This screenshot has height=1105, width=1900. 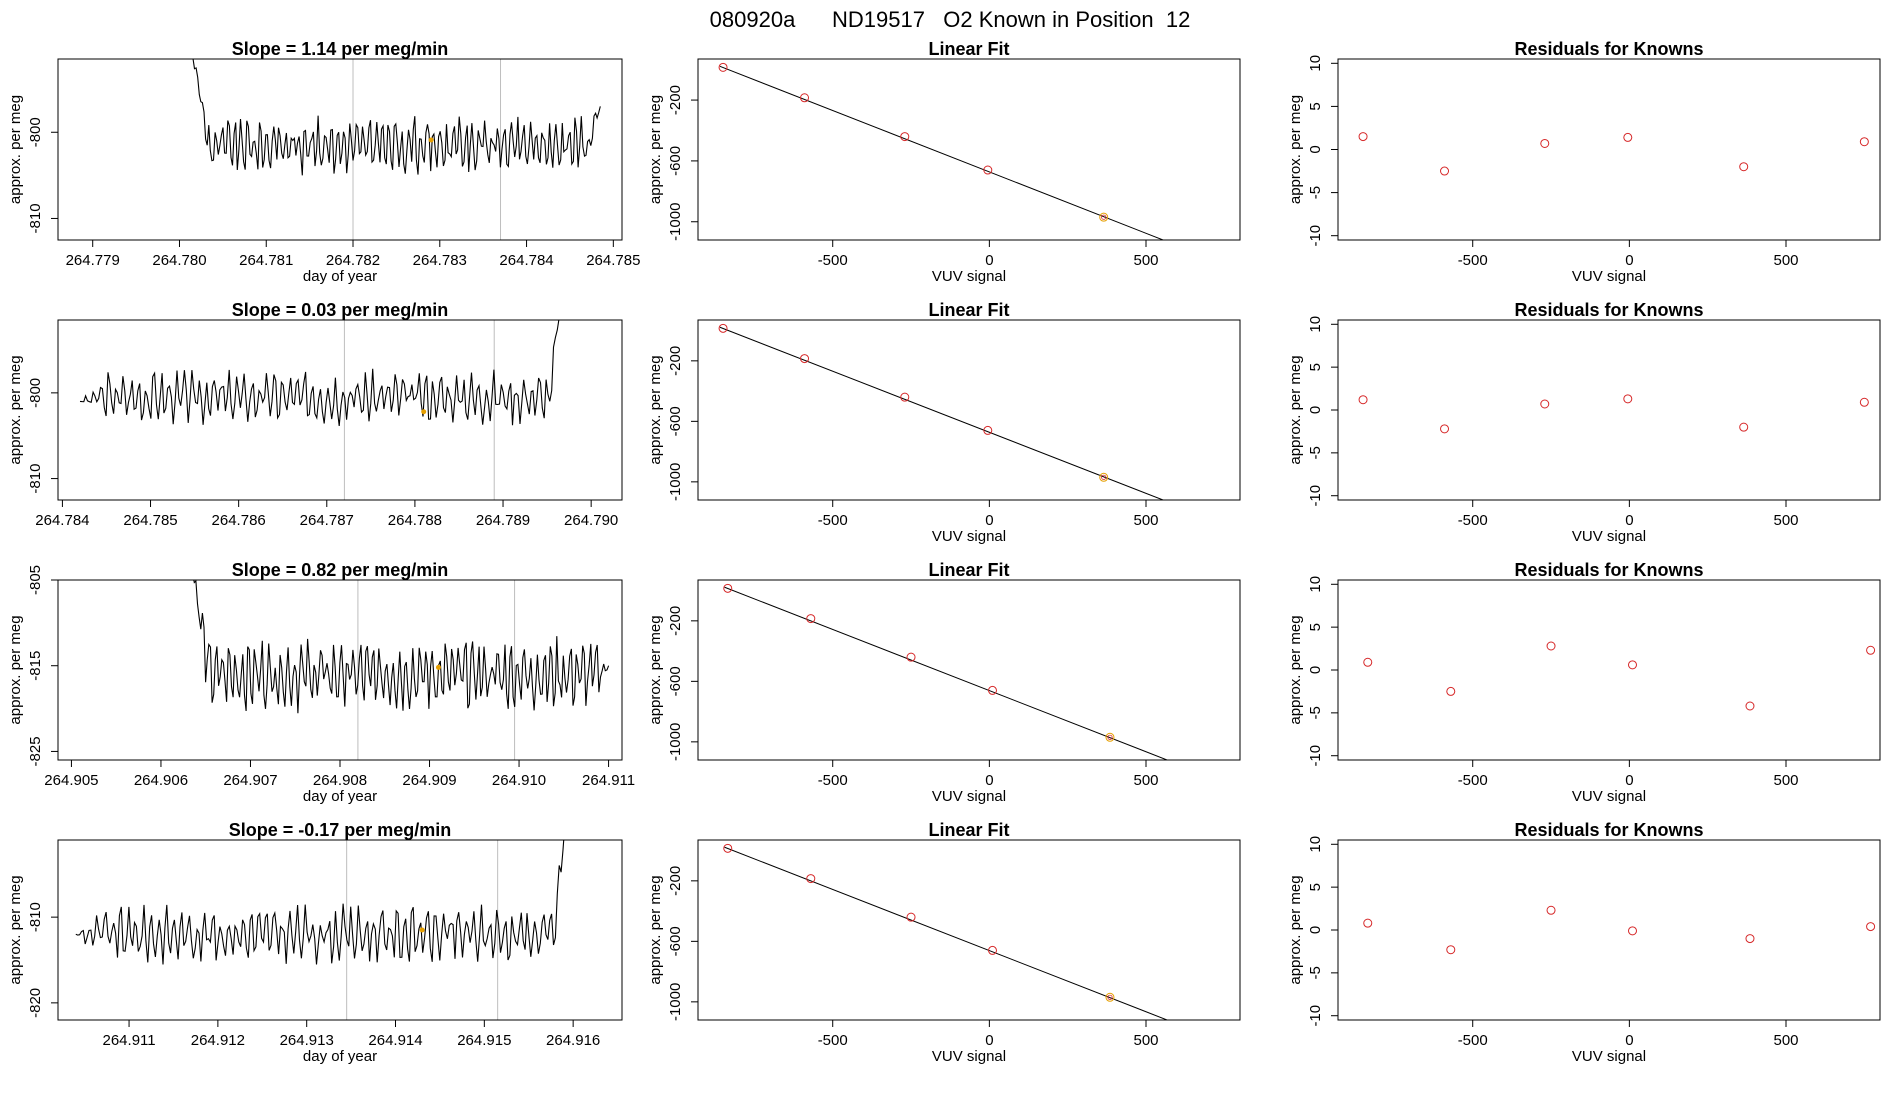 What do you see at coordinates (675, 361) in the screenshot?
I see `y-tick-label: -200` at bounding box center [675, 361].